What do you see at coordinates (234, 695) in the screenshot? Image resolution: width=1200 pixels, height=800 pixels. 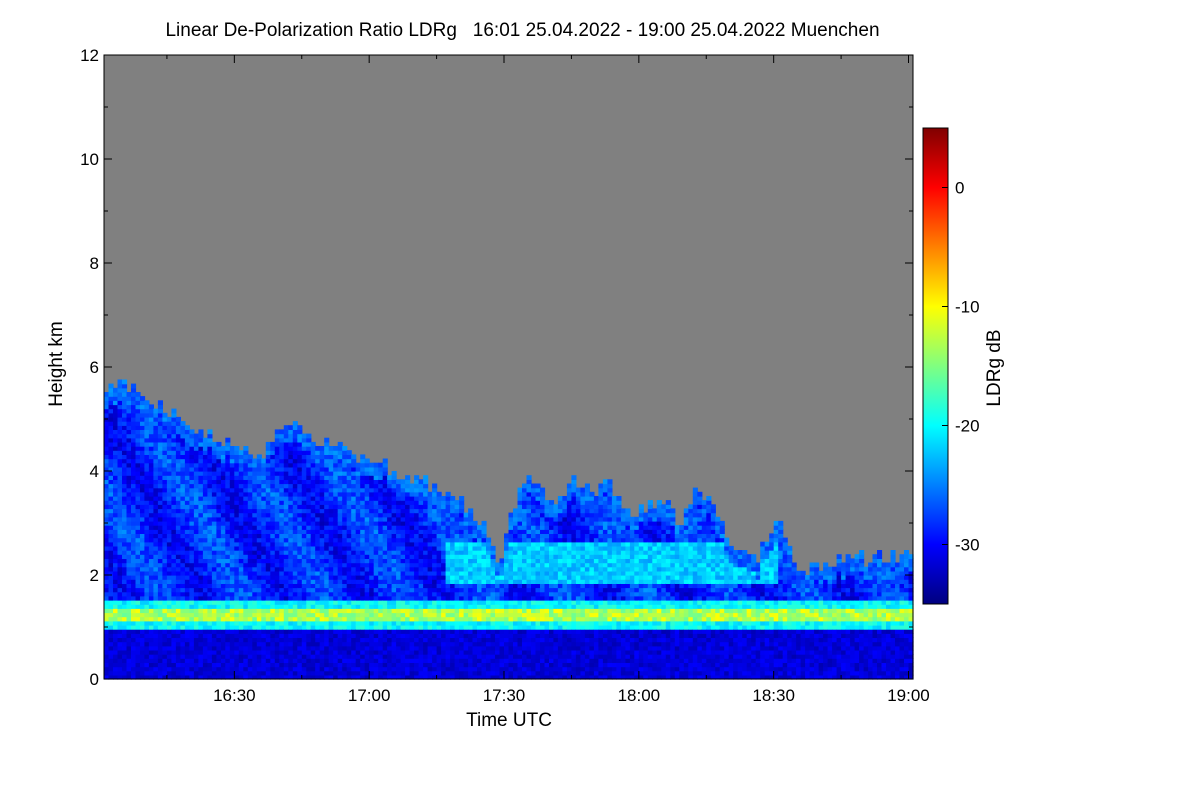 I see `x-tick-label: 16:30` at bounding box center [234, 695].